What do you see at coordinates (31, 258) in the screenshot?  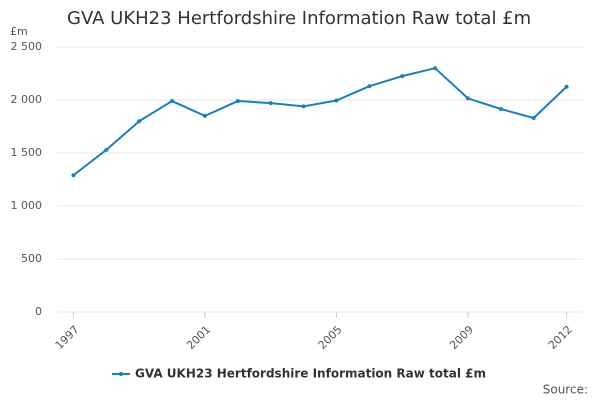 I see `y-tick-label: 500` at bounding box center [31, 258].